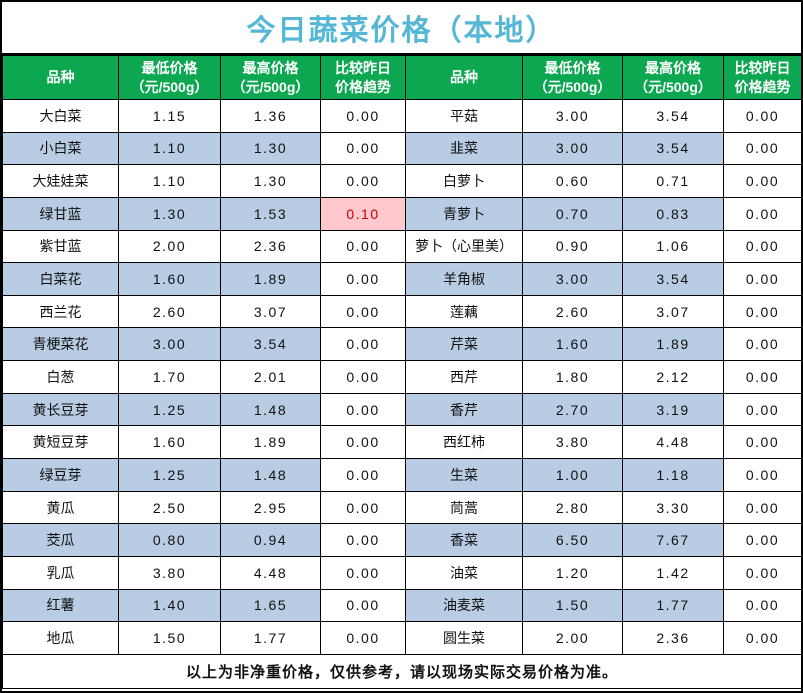  I want to click on col-header-max-left: 最高价格 （元/500g）, so click(270, 77).